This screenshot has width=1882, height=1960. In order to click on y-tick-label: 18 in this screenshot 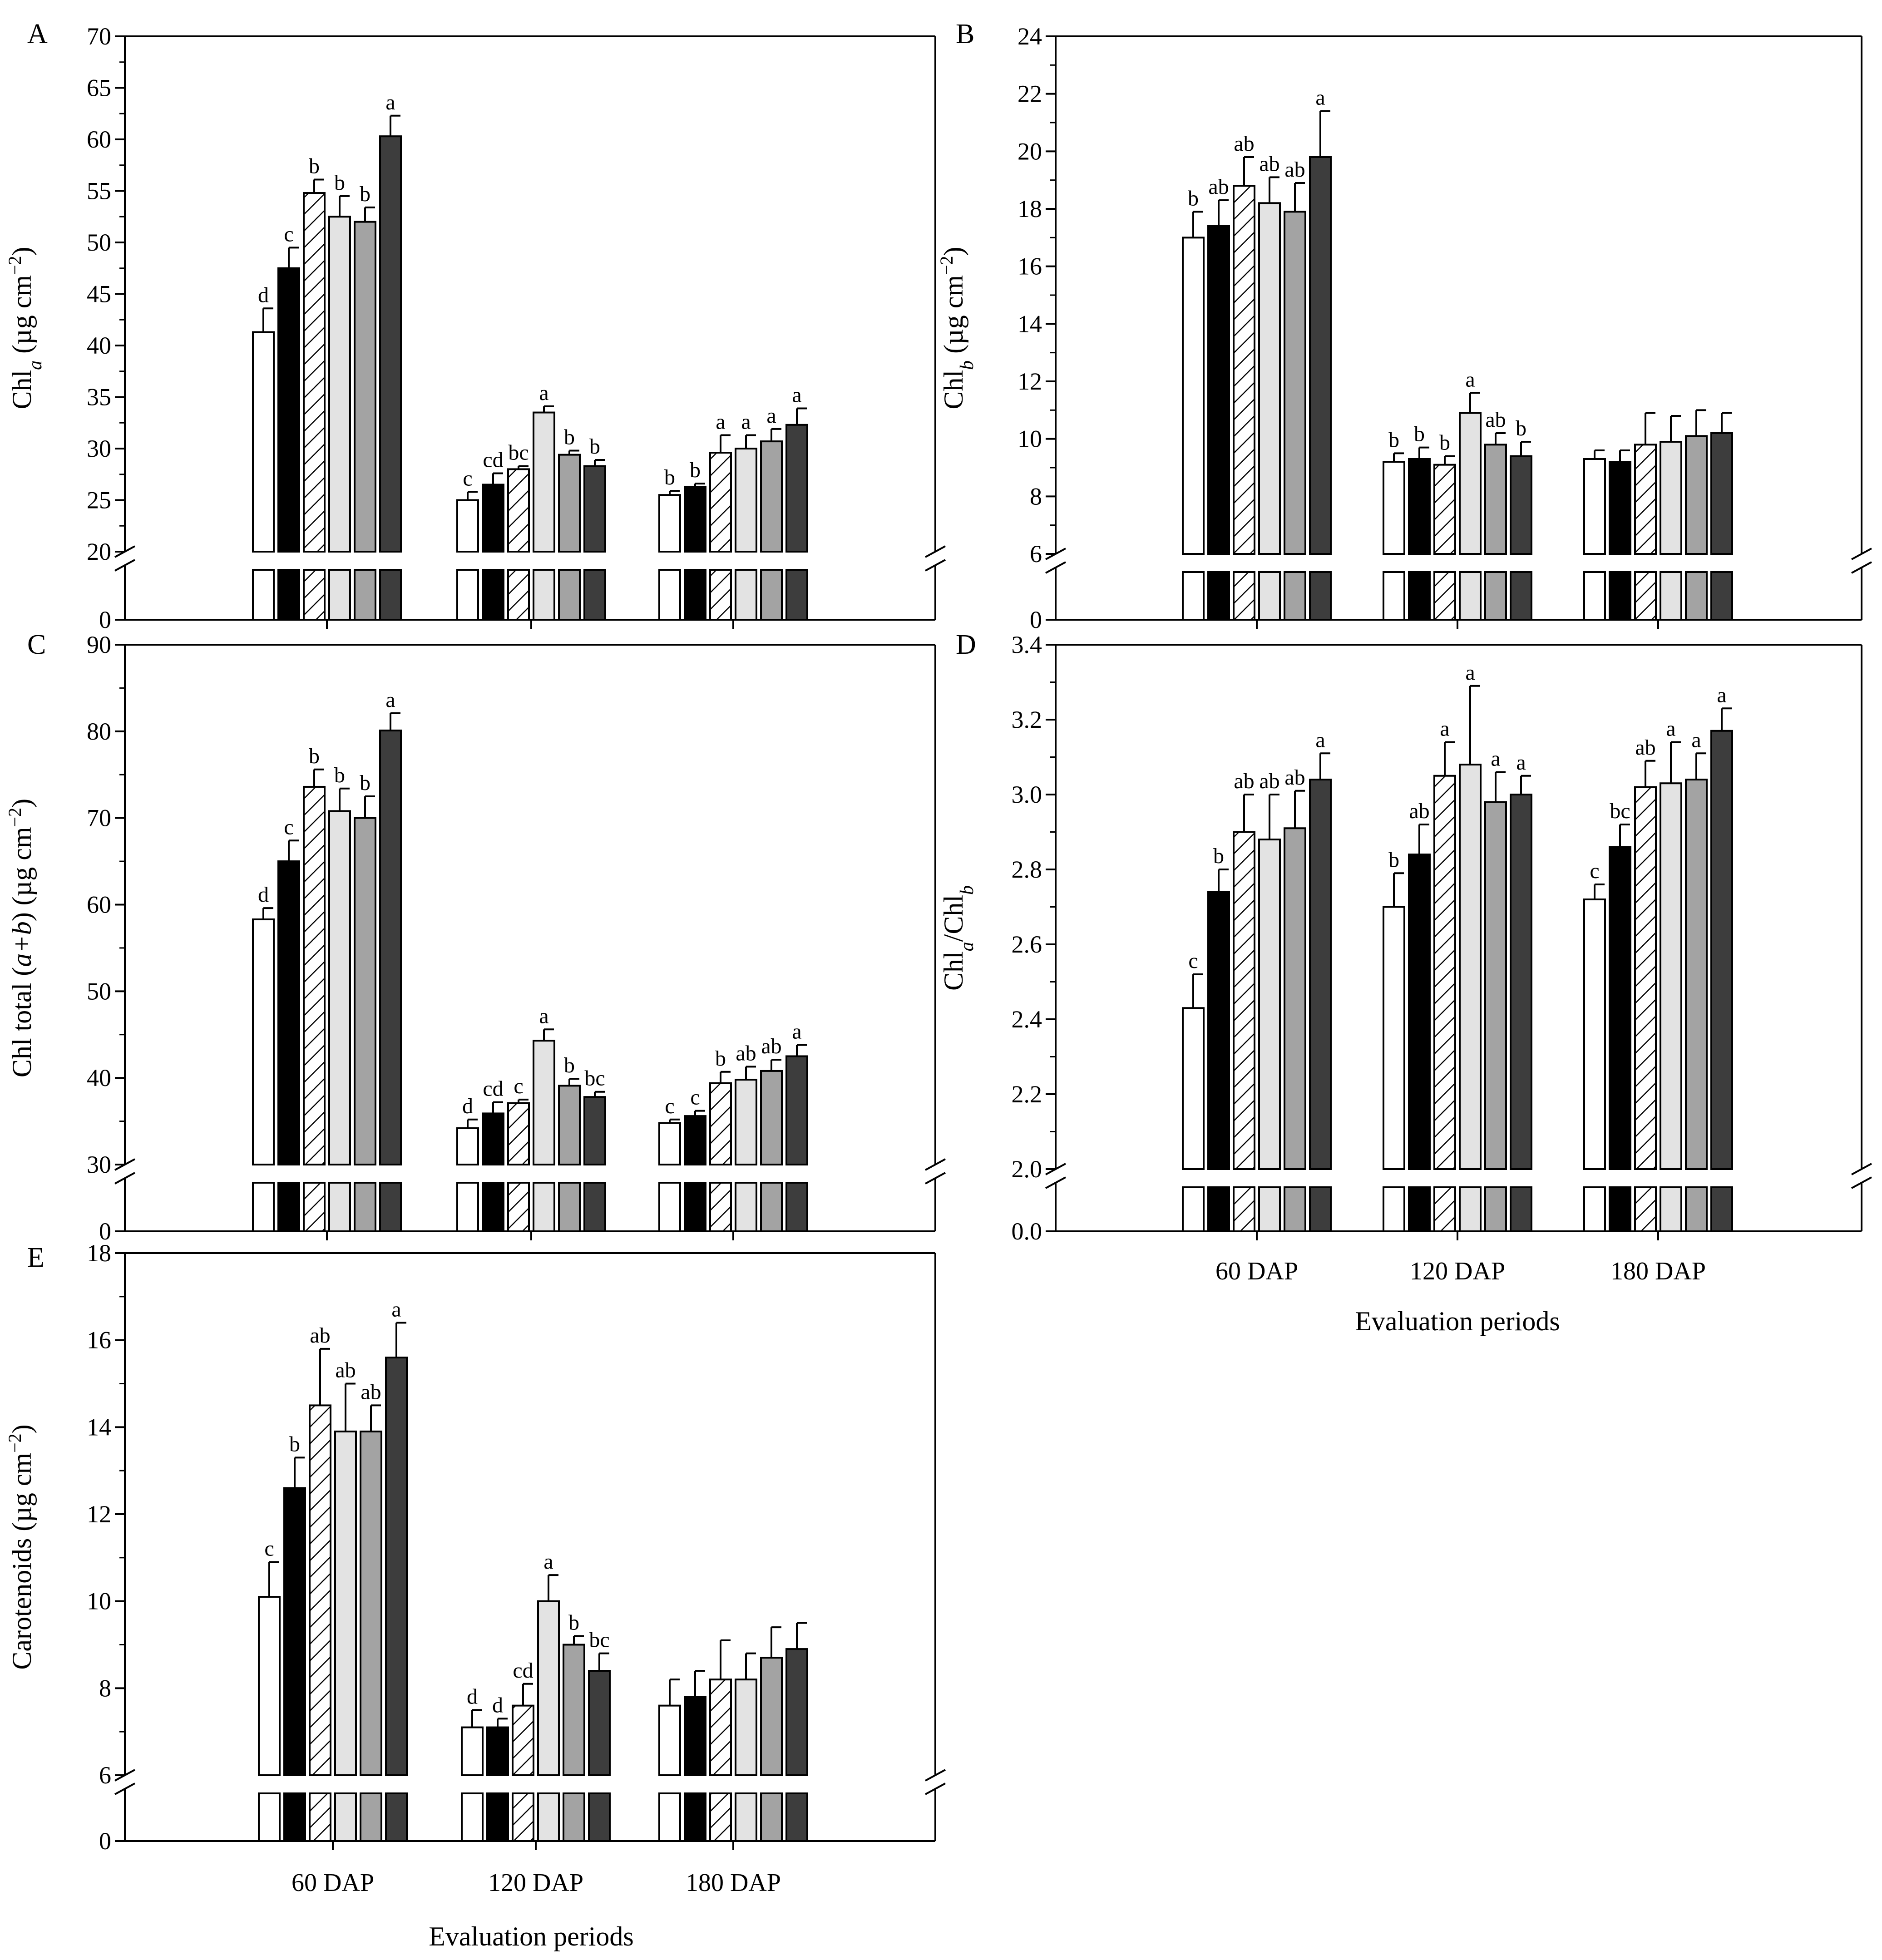, I will do `click(99, 1253)`.